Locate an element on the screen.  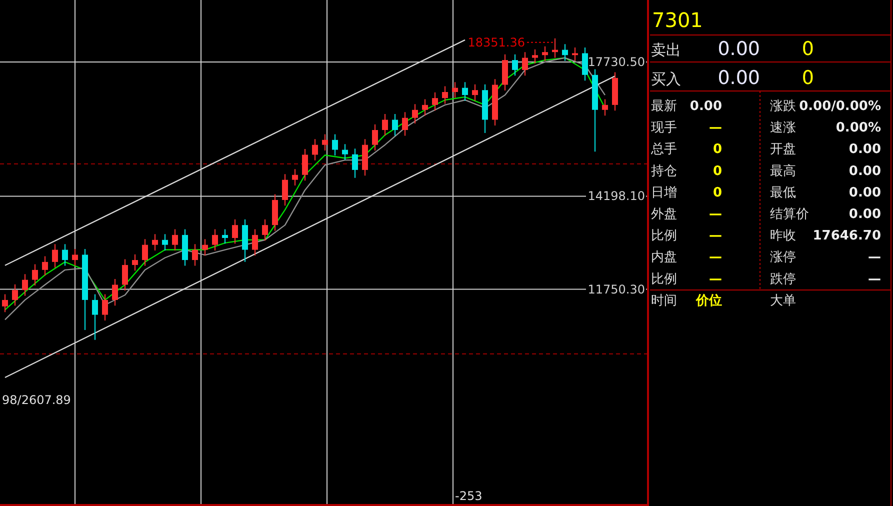
annotation: -253 is located at coordinates (468, 496).